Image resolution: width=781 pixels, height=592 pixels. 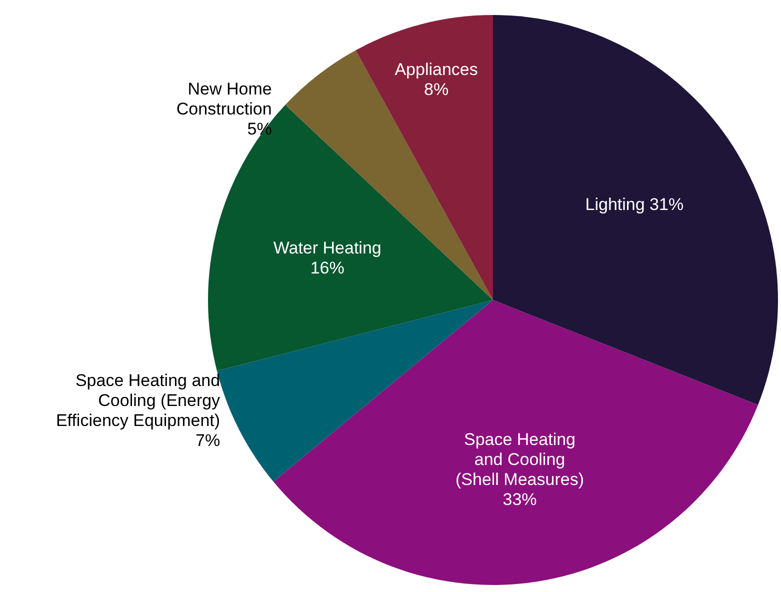 I want to click on slice-label: Appliances, so click(x=436, y=70).